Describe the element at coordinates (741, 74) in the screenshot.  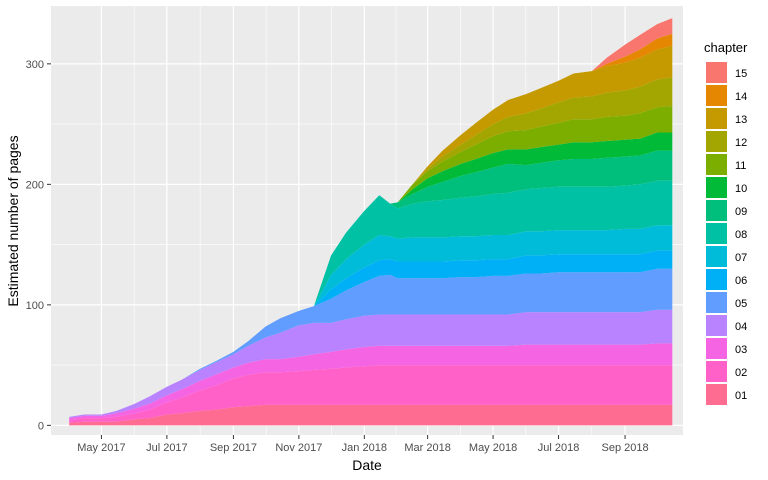
I see `legend-label-15: 15` at that location.